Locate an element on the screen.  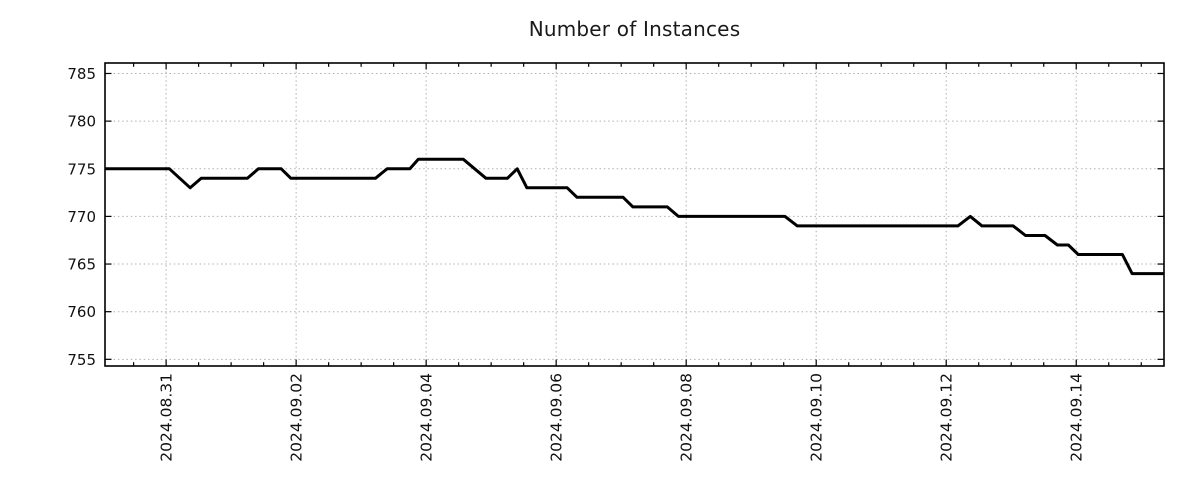
x-tick-label: 2024.09.10 is located at coordinates (817, 417).